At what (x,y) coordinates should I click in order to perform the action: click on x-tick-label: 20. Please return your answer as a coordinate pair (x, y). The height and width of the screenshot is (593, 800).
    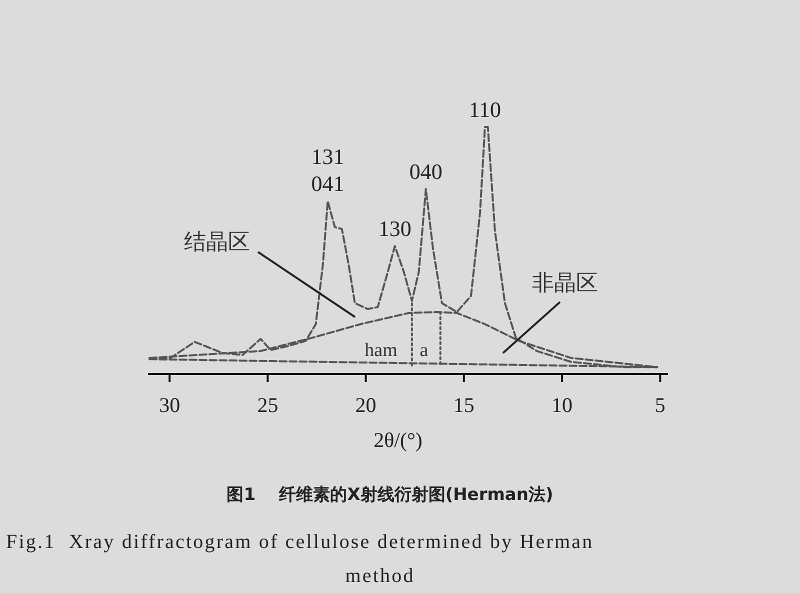
    Looking at the image, I should click on (365, 405).